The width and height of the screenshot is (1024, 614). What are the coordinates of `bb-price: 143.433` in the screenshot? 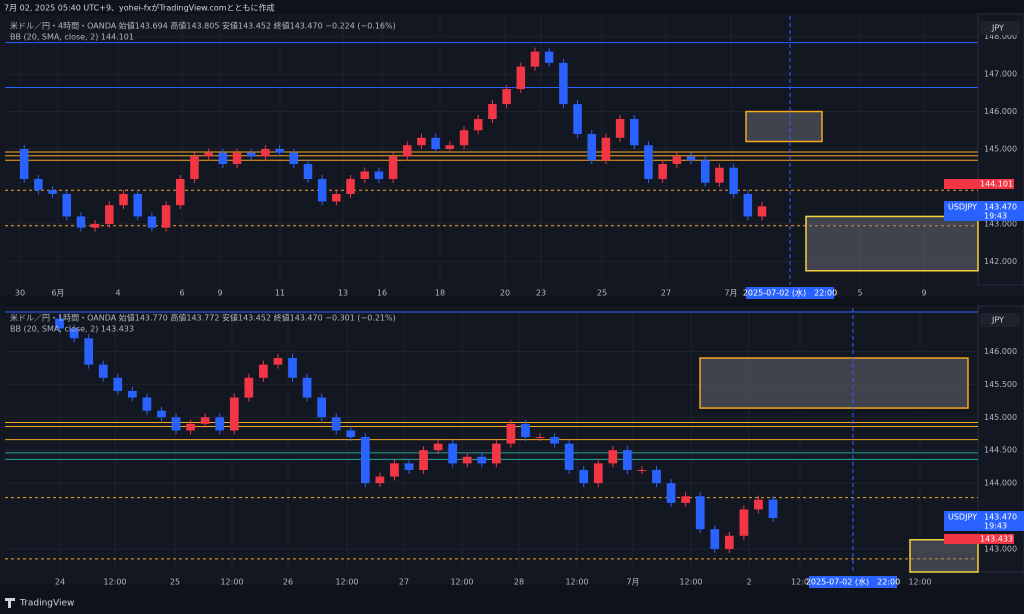 It's located at (996, 539).